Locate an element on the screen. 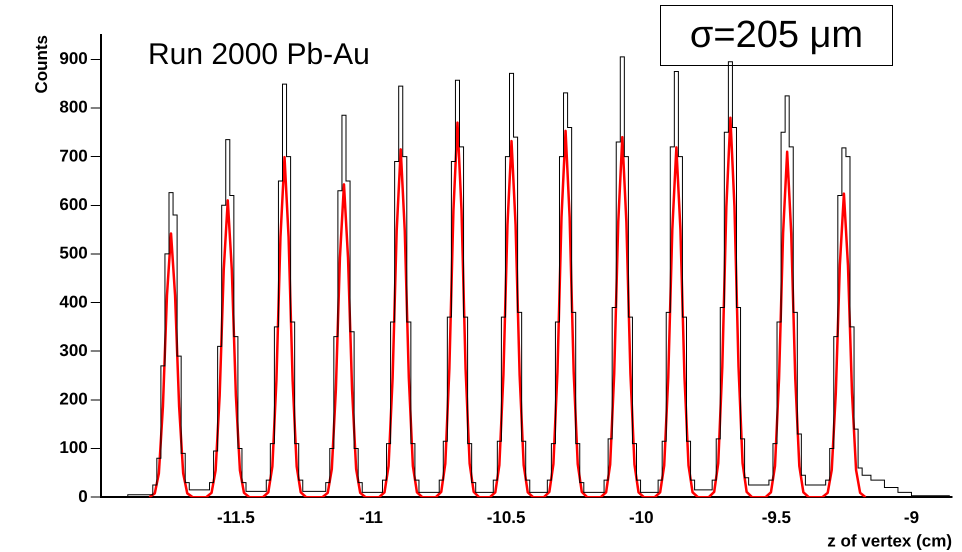 The height and width of the screenshot is (552, 962). x-tick-label: -9 is located at coordinates (912, 518).